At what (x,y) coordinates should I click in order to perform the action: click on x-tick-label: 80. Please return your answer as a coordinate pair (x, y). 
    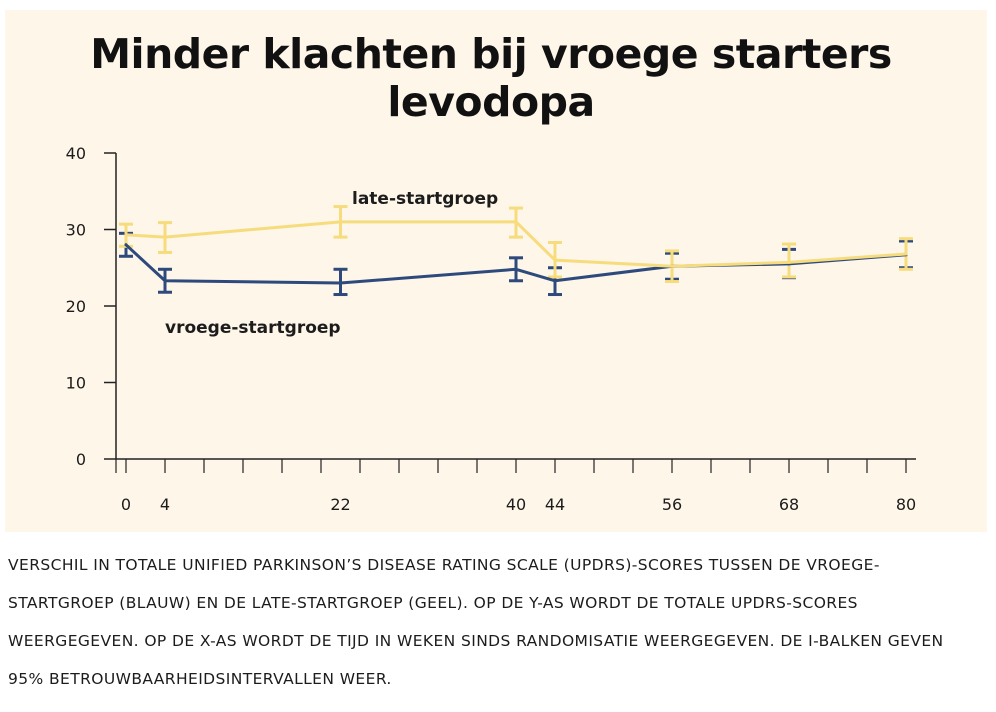
    Looking at the image, I should click on (906, 504).